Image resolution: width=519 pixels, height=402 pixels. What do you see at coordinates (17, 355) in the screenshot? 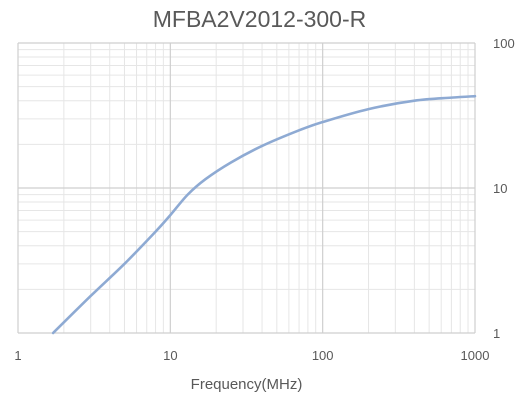
I see `x-tick-label: 1` at bounding box center [17, 355].